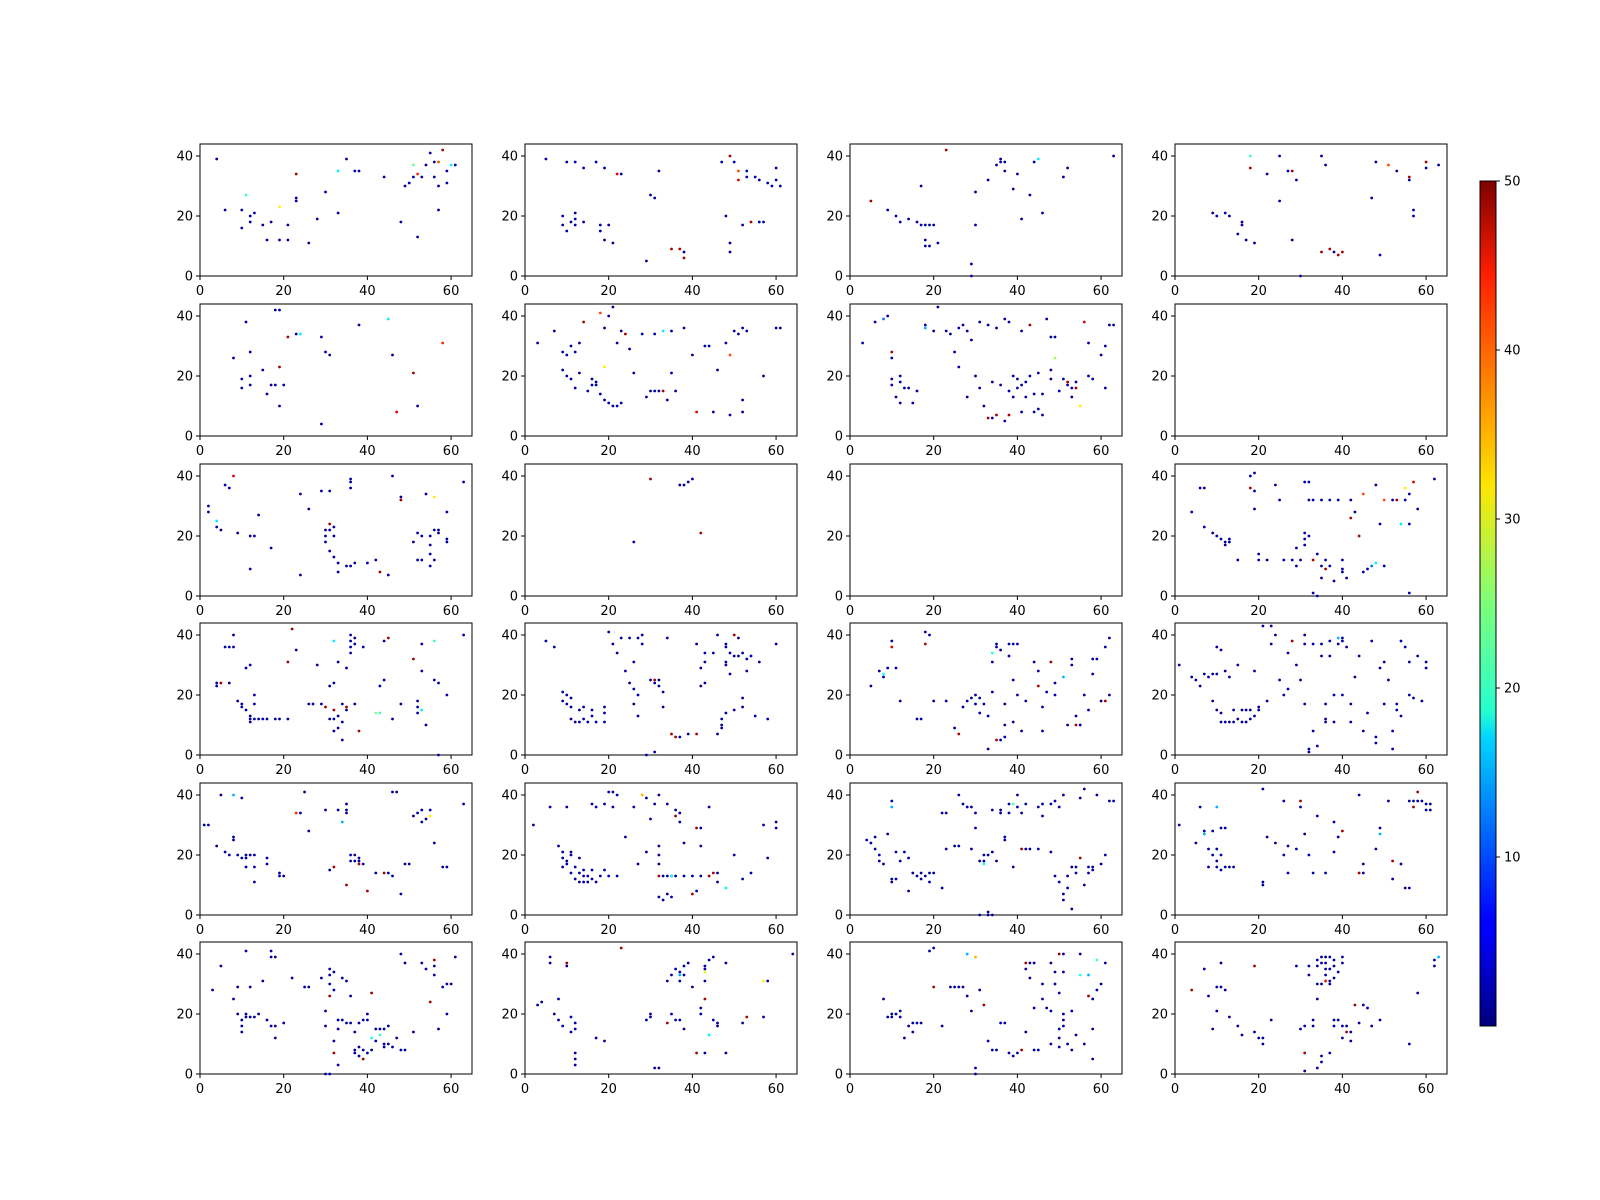 This screenshot has width=1600, height=1200. I want to click on y-tick-label: 20, so click(1159, 377).